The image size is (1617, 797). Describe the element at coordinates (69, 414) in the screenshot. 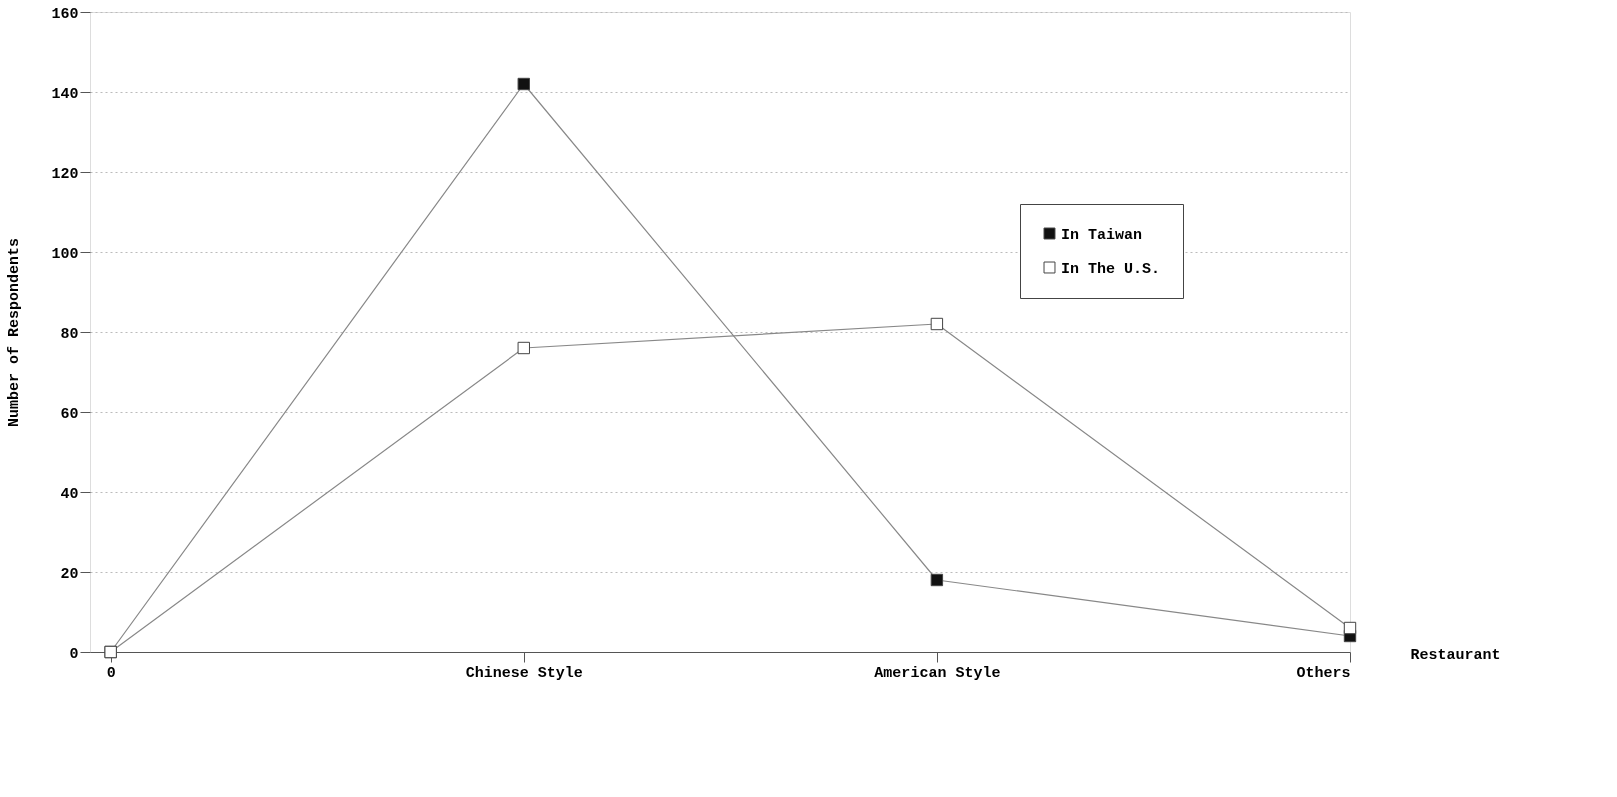

I see `y-tick-label: 60` at that location.